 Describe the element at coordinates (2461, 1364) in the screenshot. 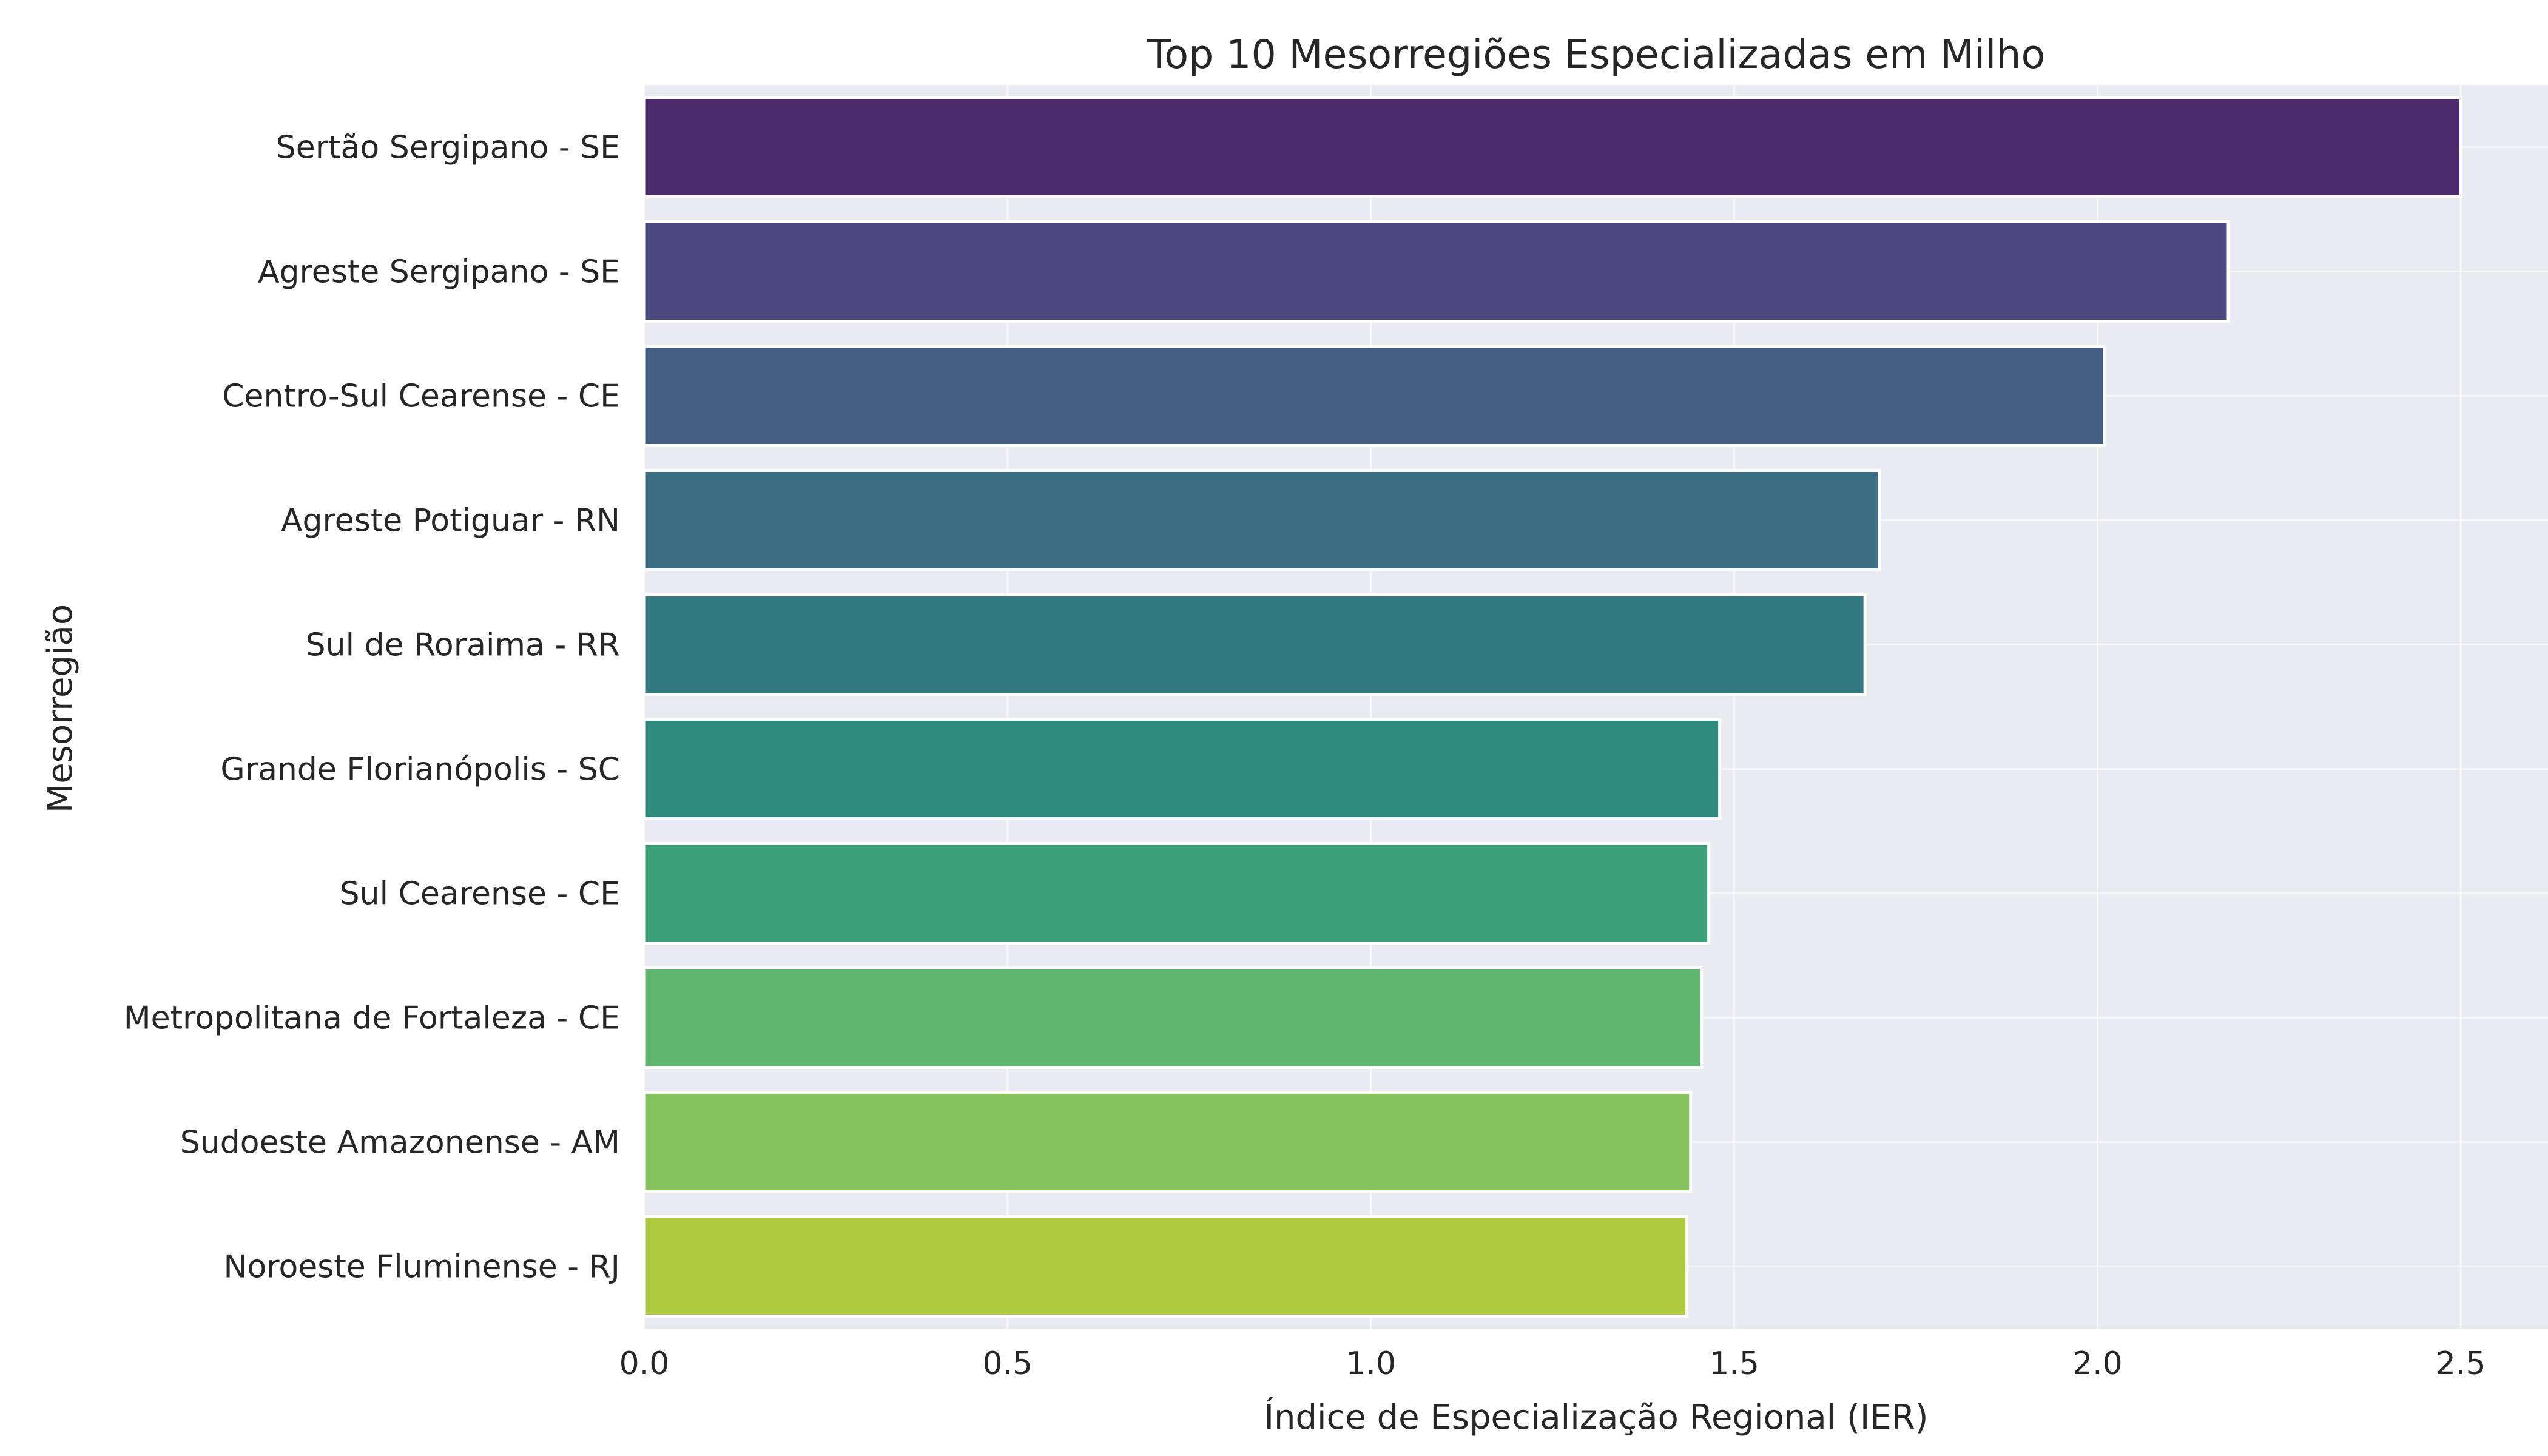

I see `x-tick-label: 2.5` at that location.